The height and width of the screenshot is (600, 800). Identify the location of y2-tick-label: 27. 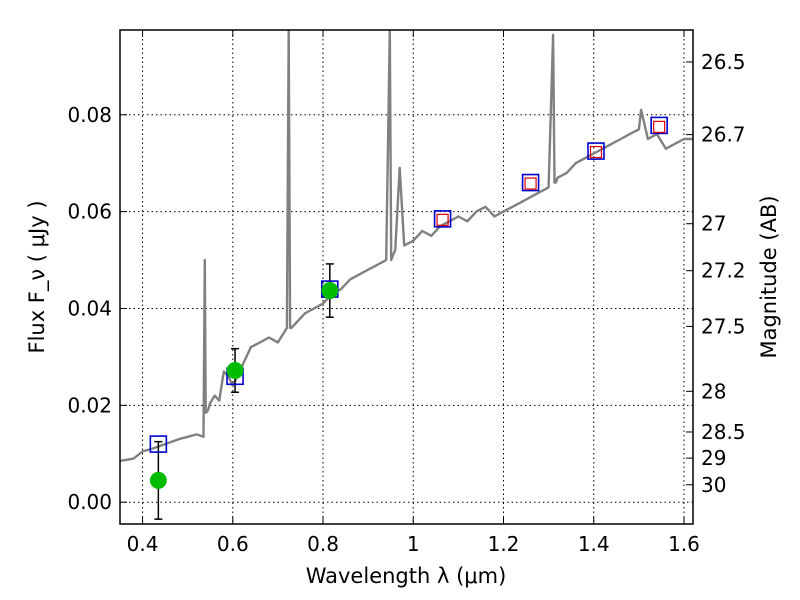
(713, 224).